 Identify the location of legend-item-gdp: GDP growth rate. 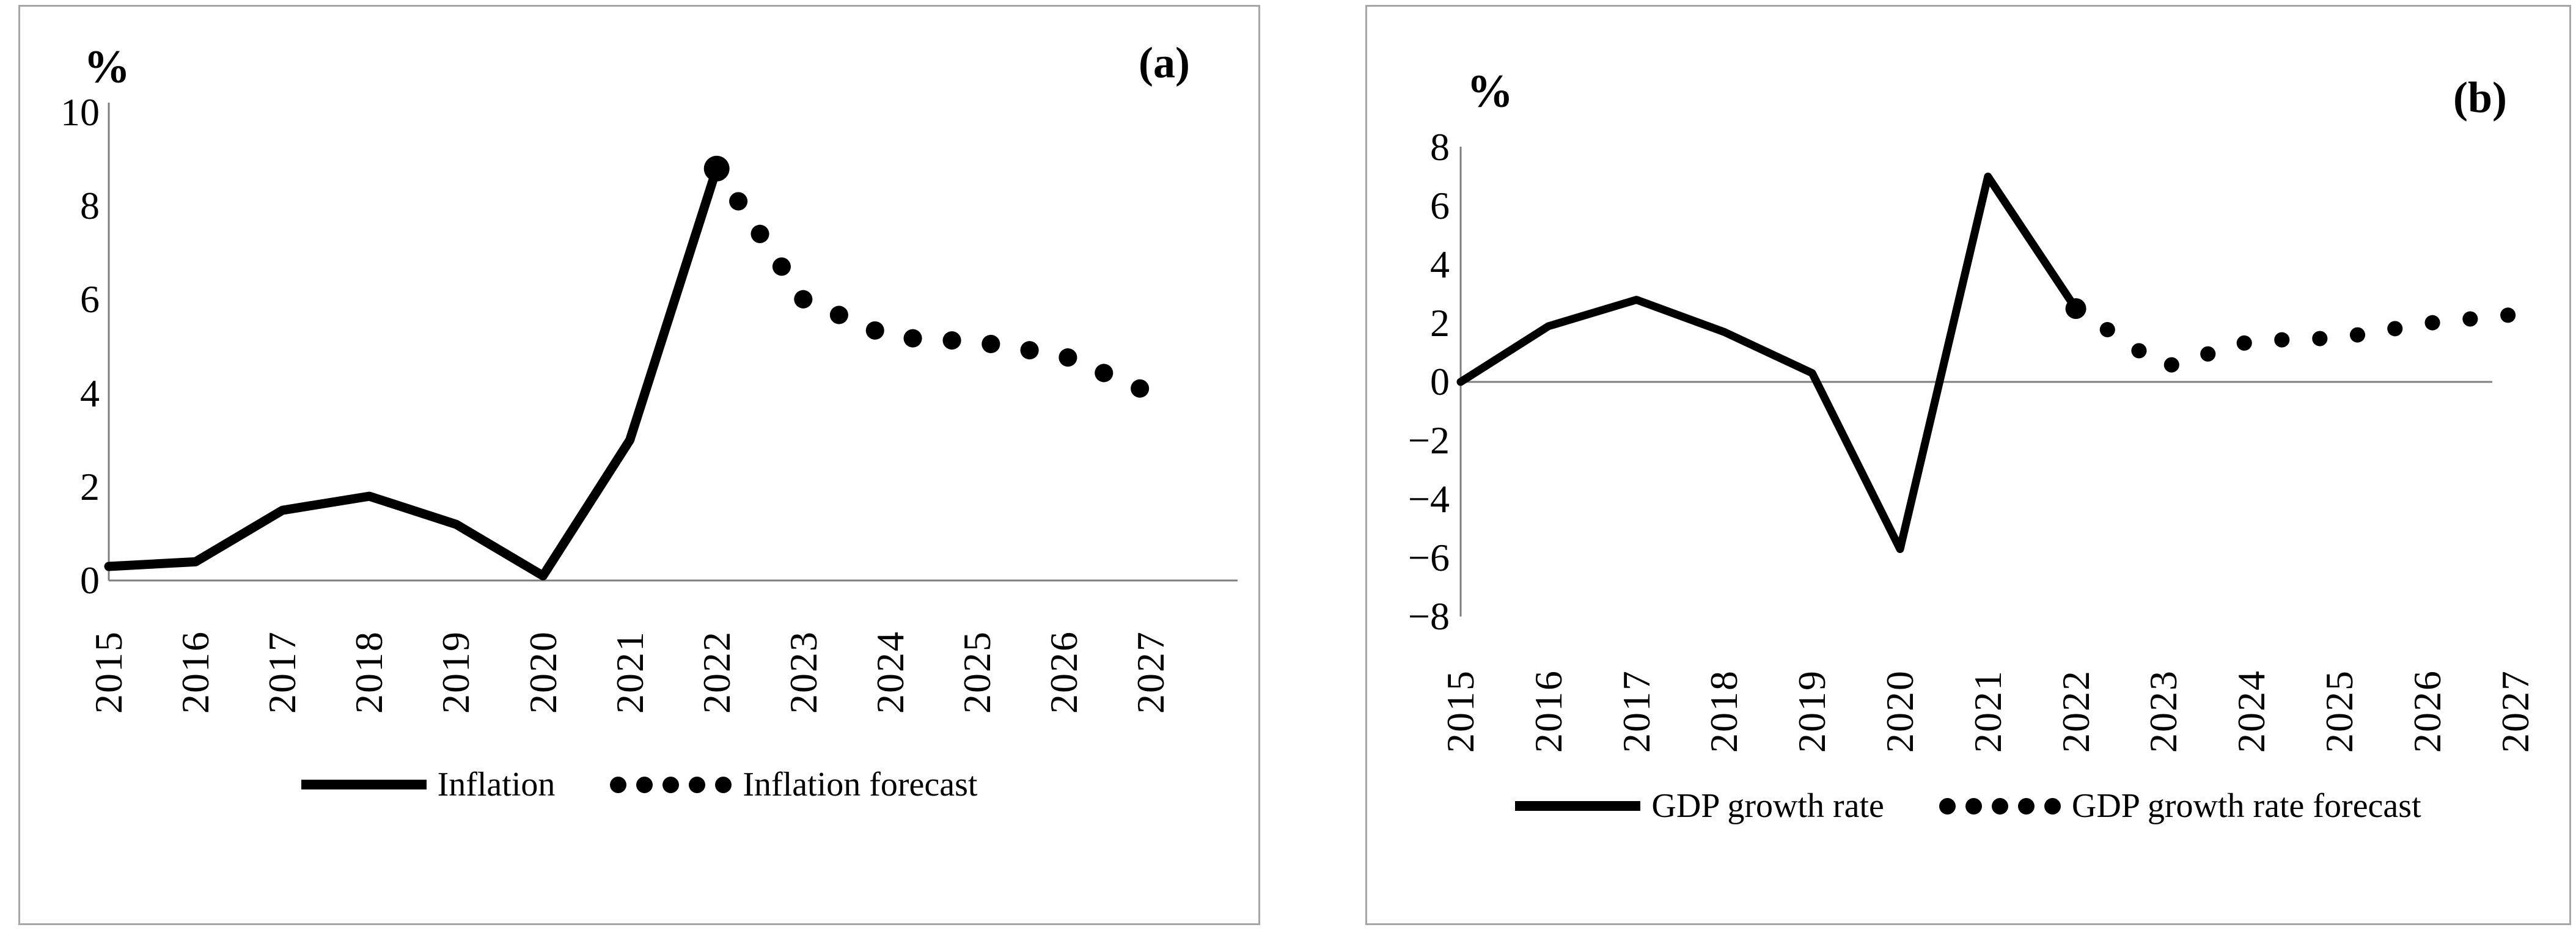
(1699, 806).